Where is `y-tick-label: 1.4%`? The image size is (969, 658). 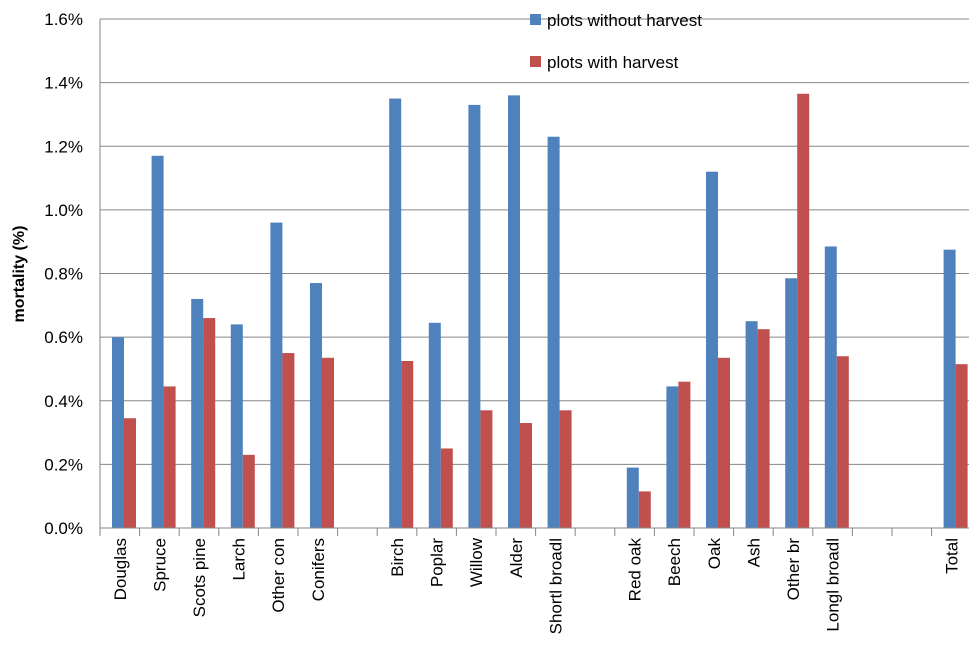 y-tick-label: 1.4% is located at coordinates (63, 83).